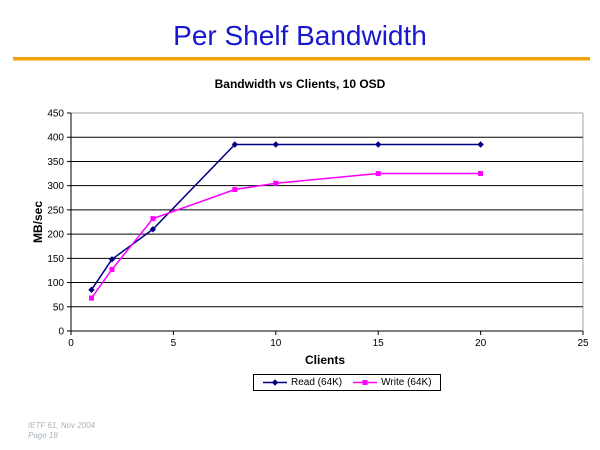 The width and height of the screenshot is (600, 450). What do you see at coordinates (235, 190) in the screenshot?
I see `series-marker-write-64k-x8` at bounding box center [235, 190].